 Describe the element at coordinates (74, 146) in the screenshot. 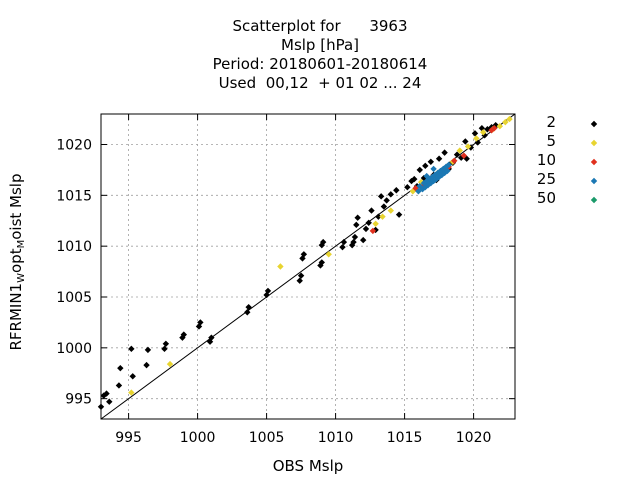

I see `y-tick-label: 1020` at that location.